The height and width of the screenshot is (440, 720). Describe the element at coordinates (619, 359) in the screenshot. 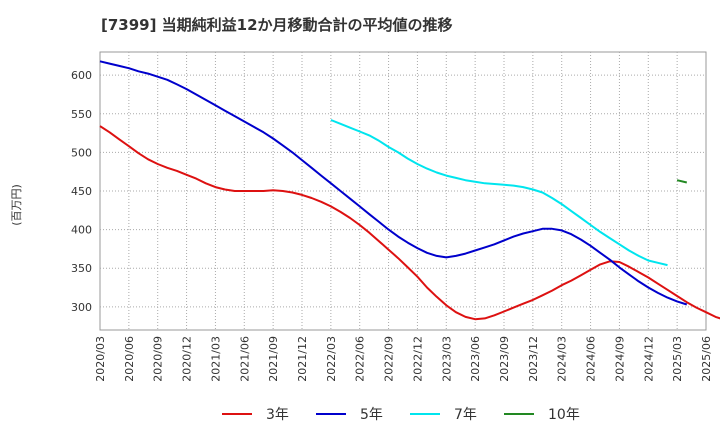

I see `x-tick-label: 2024/09` at that location.